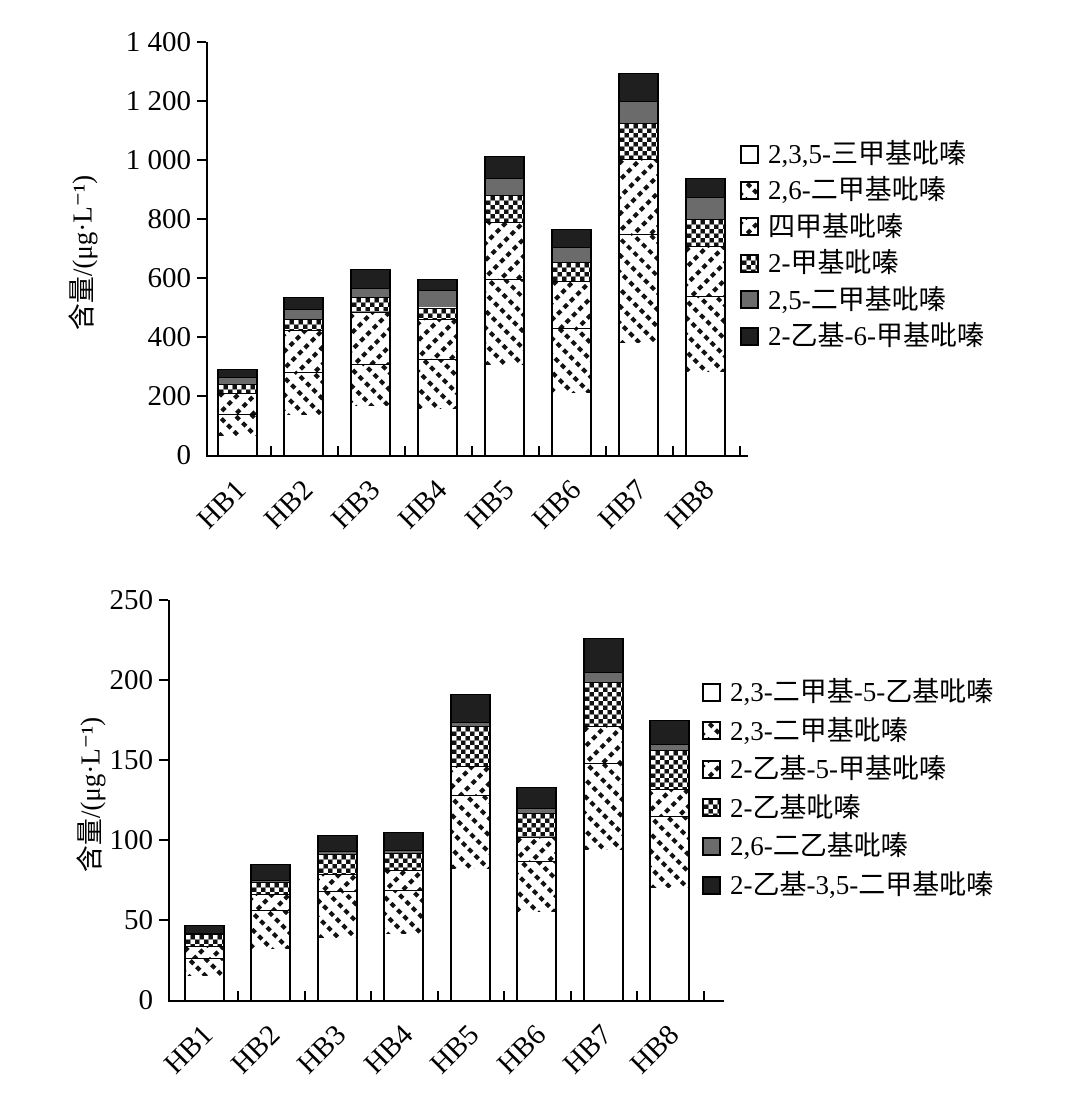 The width and height of the screenshot is (1089, 1105). What do you see at coordinates (876, 336) in the screenshot?
I see `legend-label: 2-乙基-6-甲基吡嗪` at bounding box center [876, 336].